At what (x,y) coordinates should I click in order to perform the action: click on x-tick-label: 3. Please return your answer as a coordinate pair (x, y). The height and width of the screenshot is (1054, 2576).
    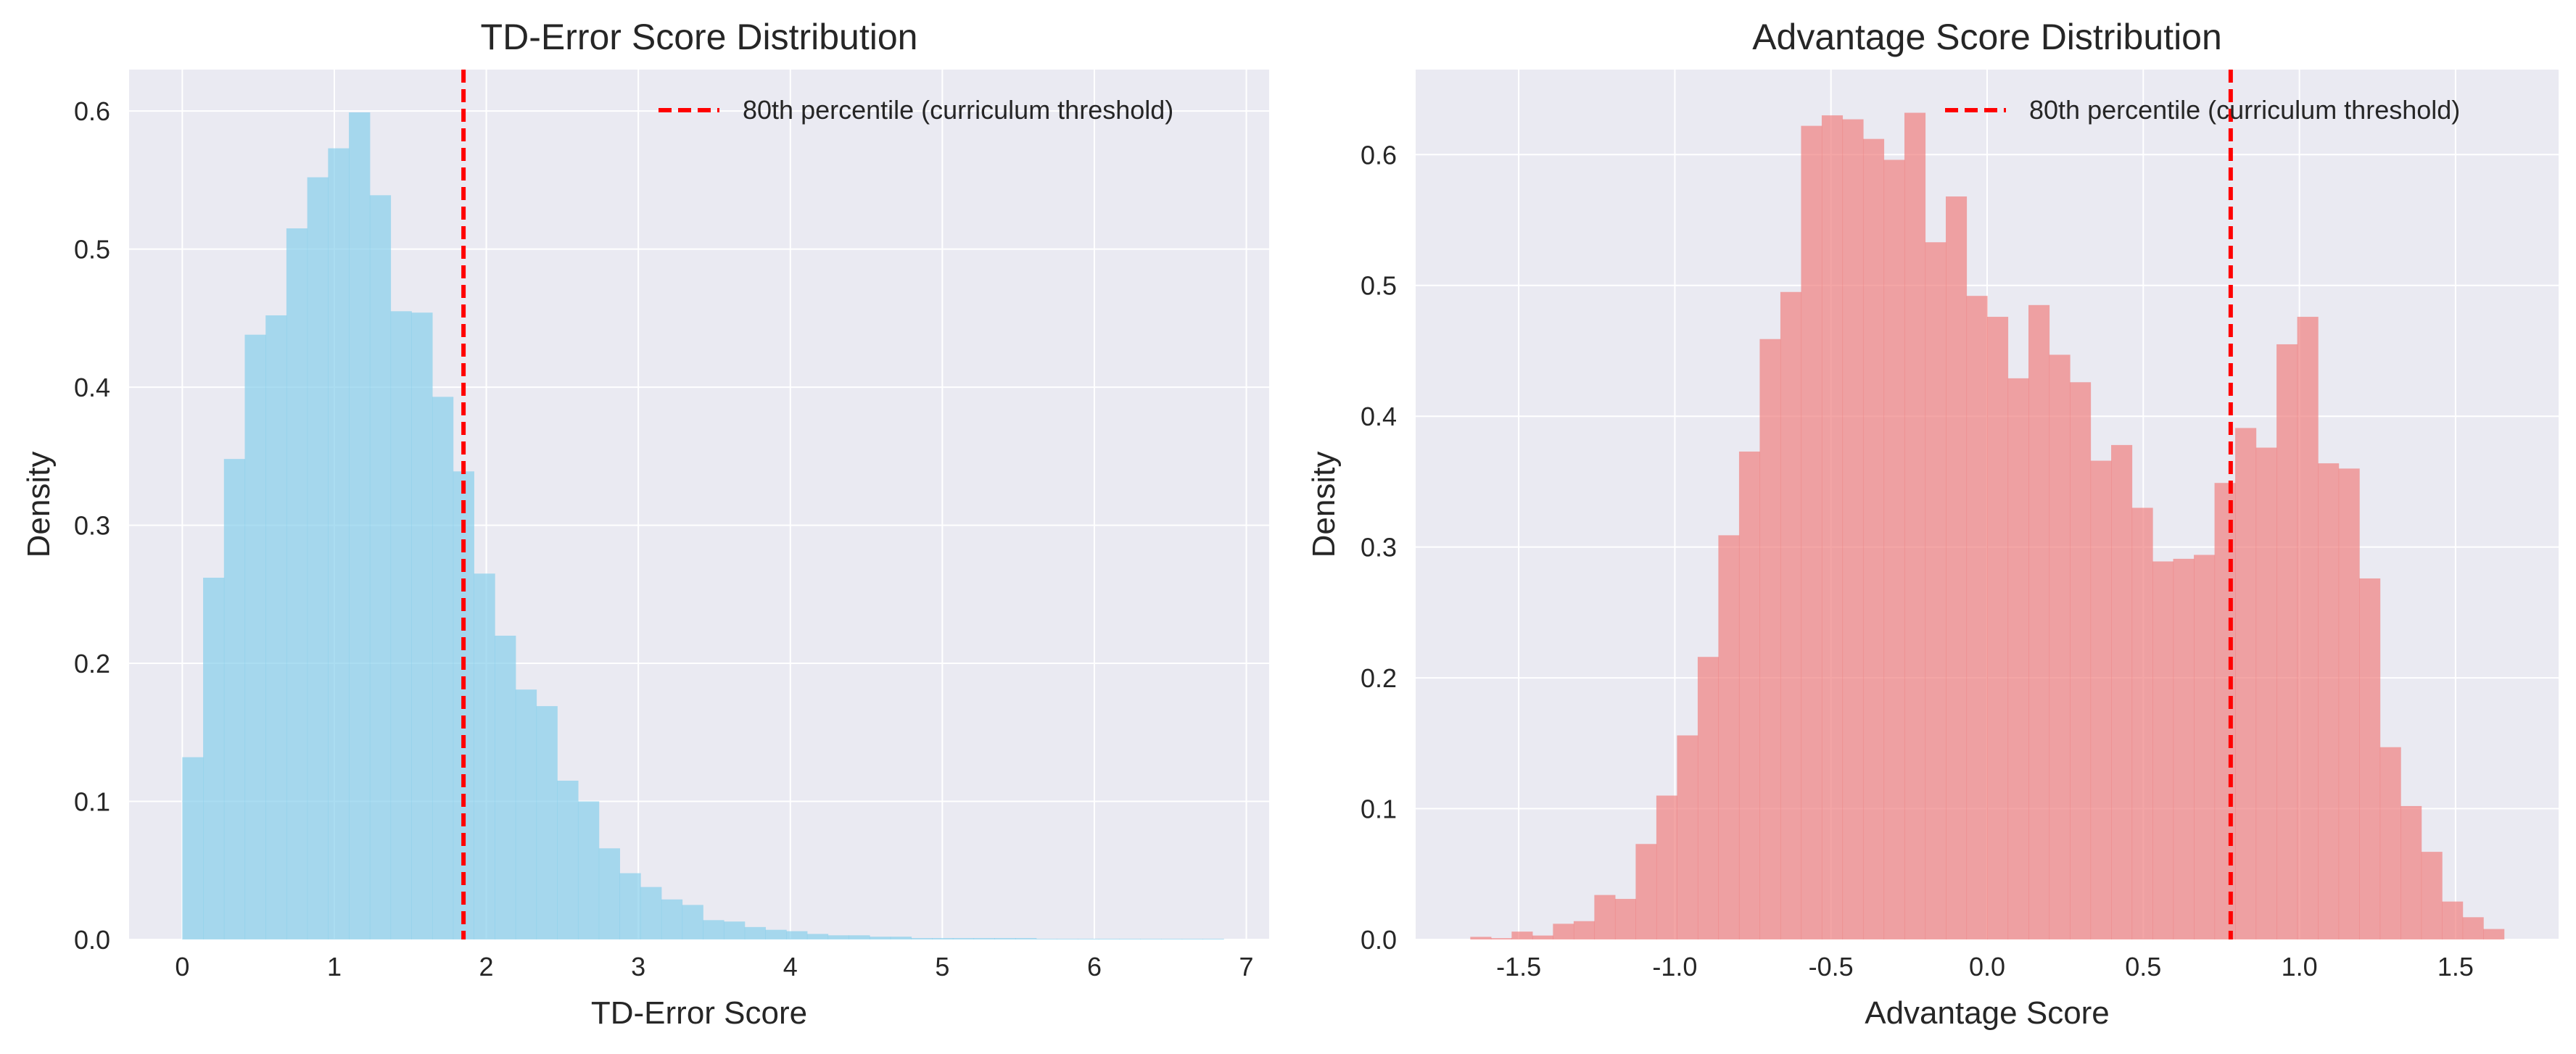
    Looking at the image, I should click on (638, 967).